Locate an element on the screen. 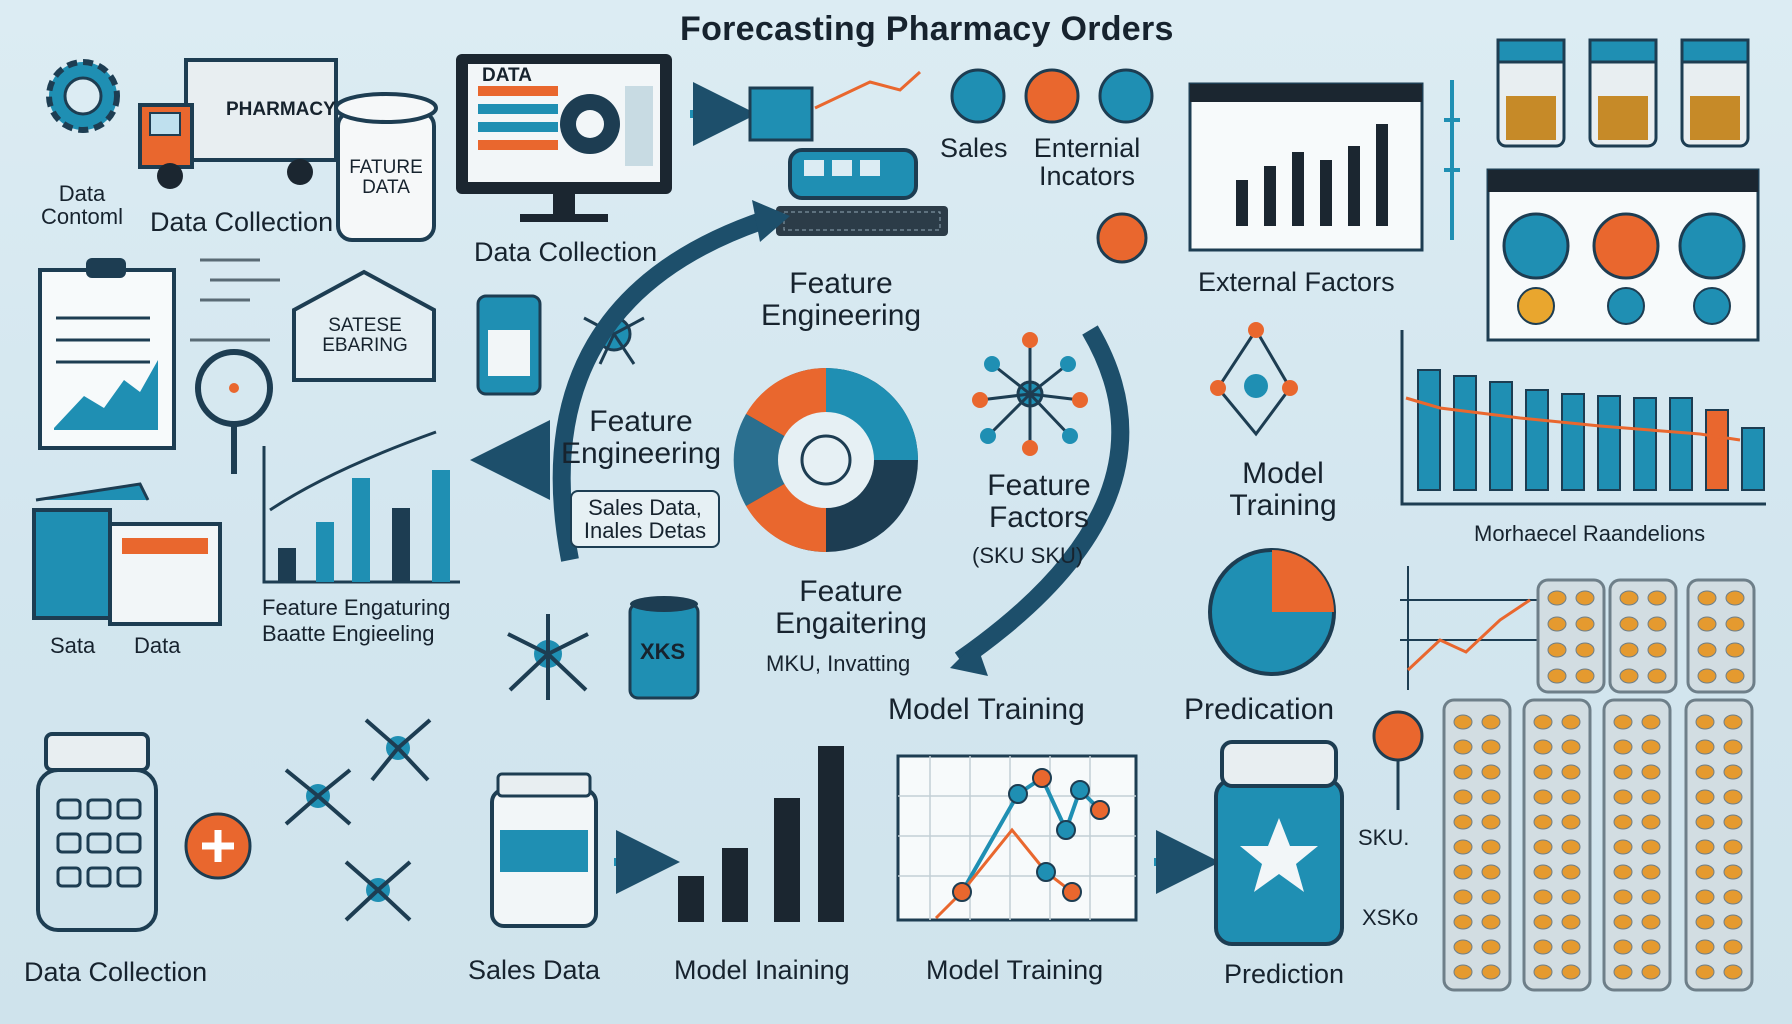  prediction-bottom-label: Prediction is located at coordinates (1284, 974).